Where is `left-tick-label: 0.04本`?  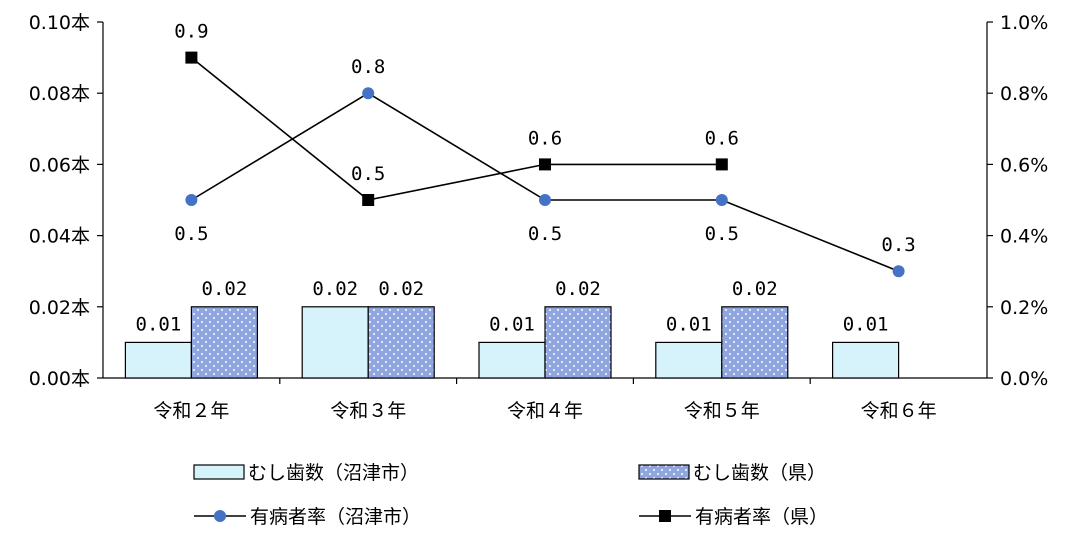 left-tick-label: 0.04本 is located at coordinates (59, 237).